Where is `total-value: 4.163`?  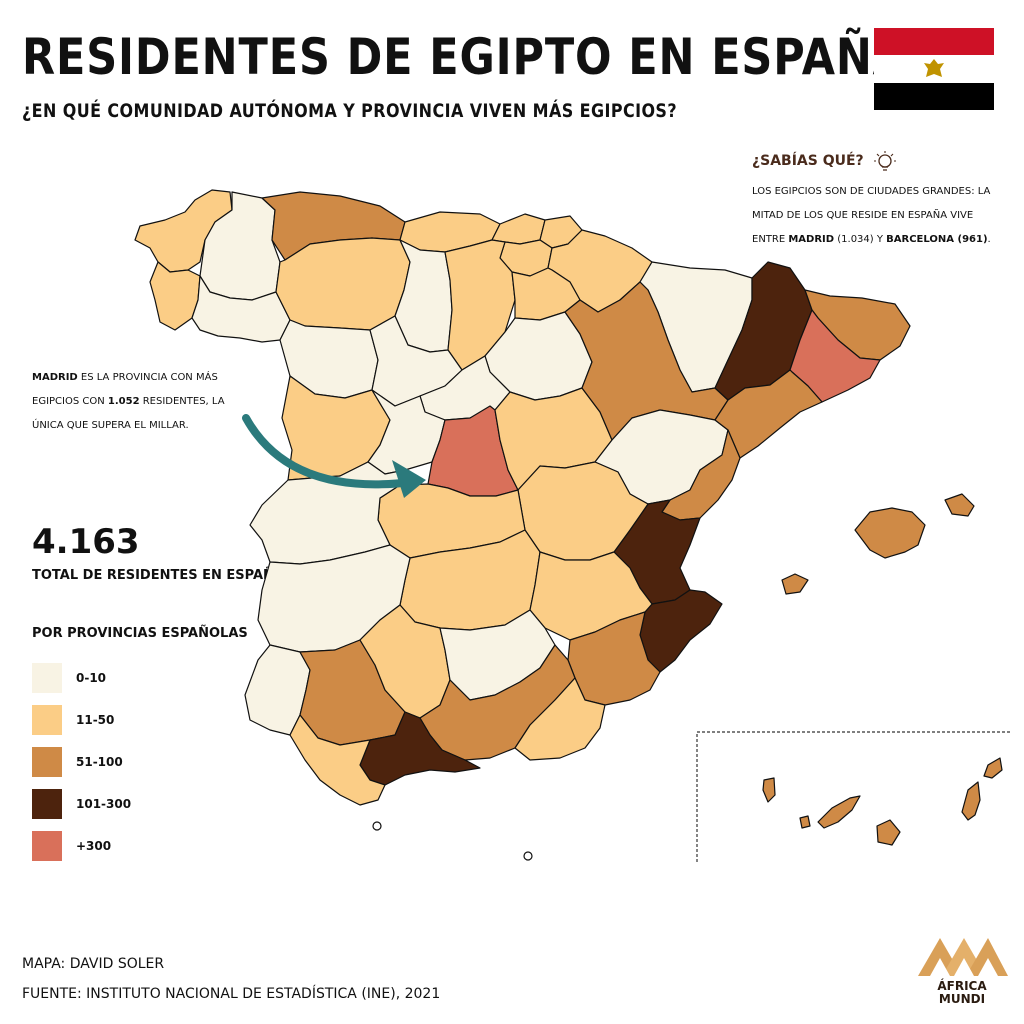 total-value: 4.163 is located at coordinates (86, 542).